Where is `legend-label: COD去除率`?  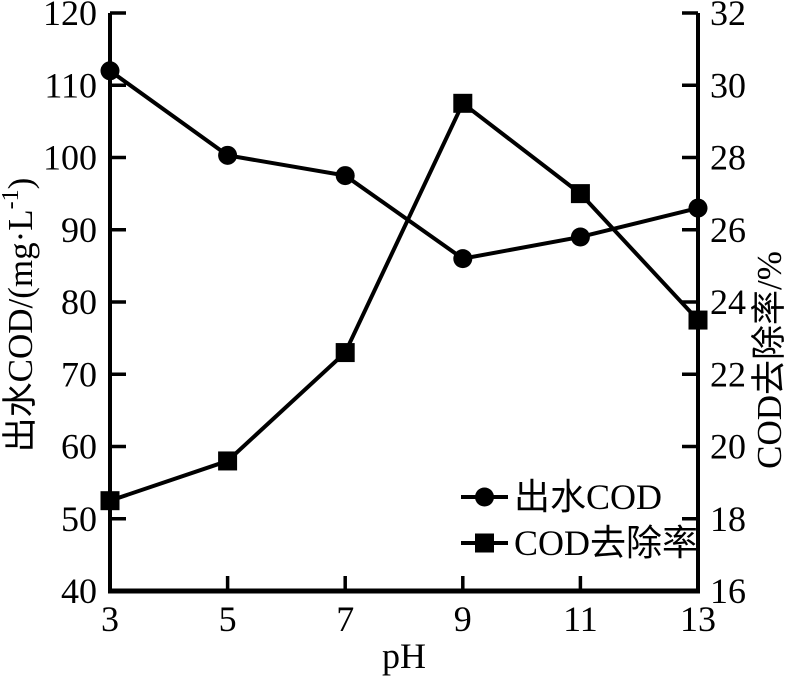 legend-label: COD去除率 is located at coordinates (606, 543).